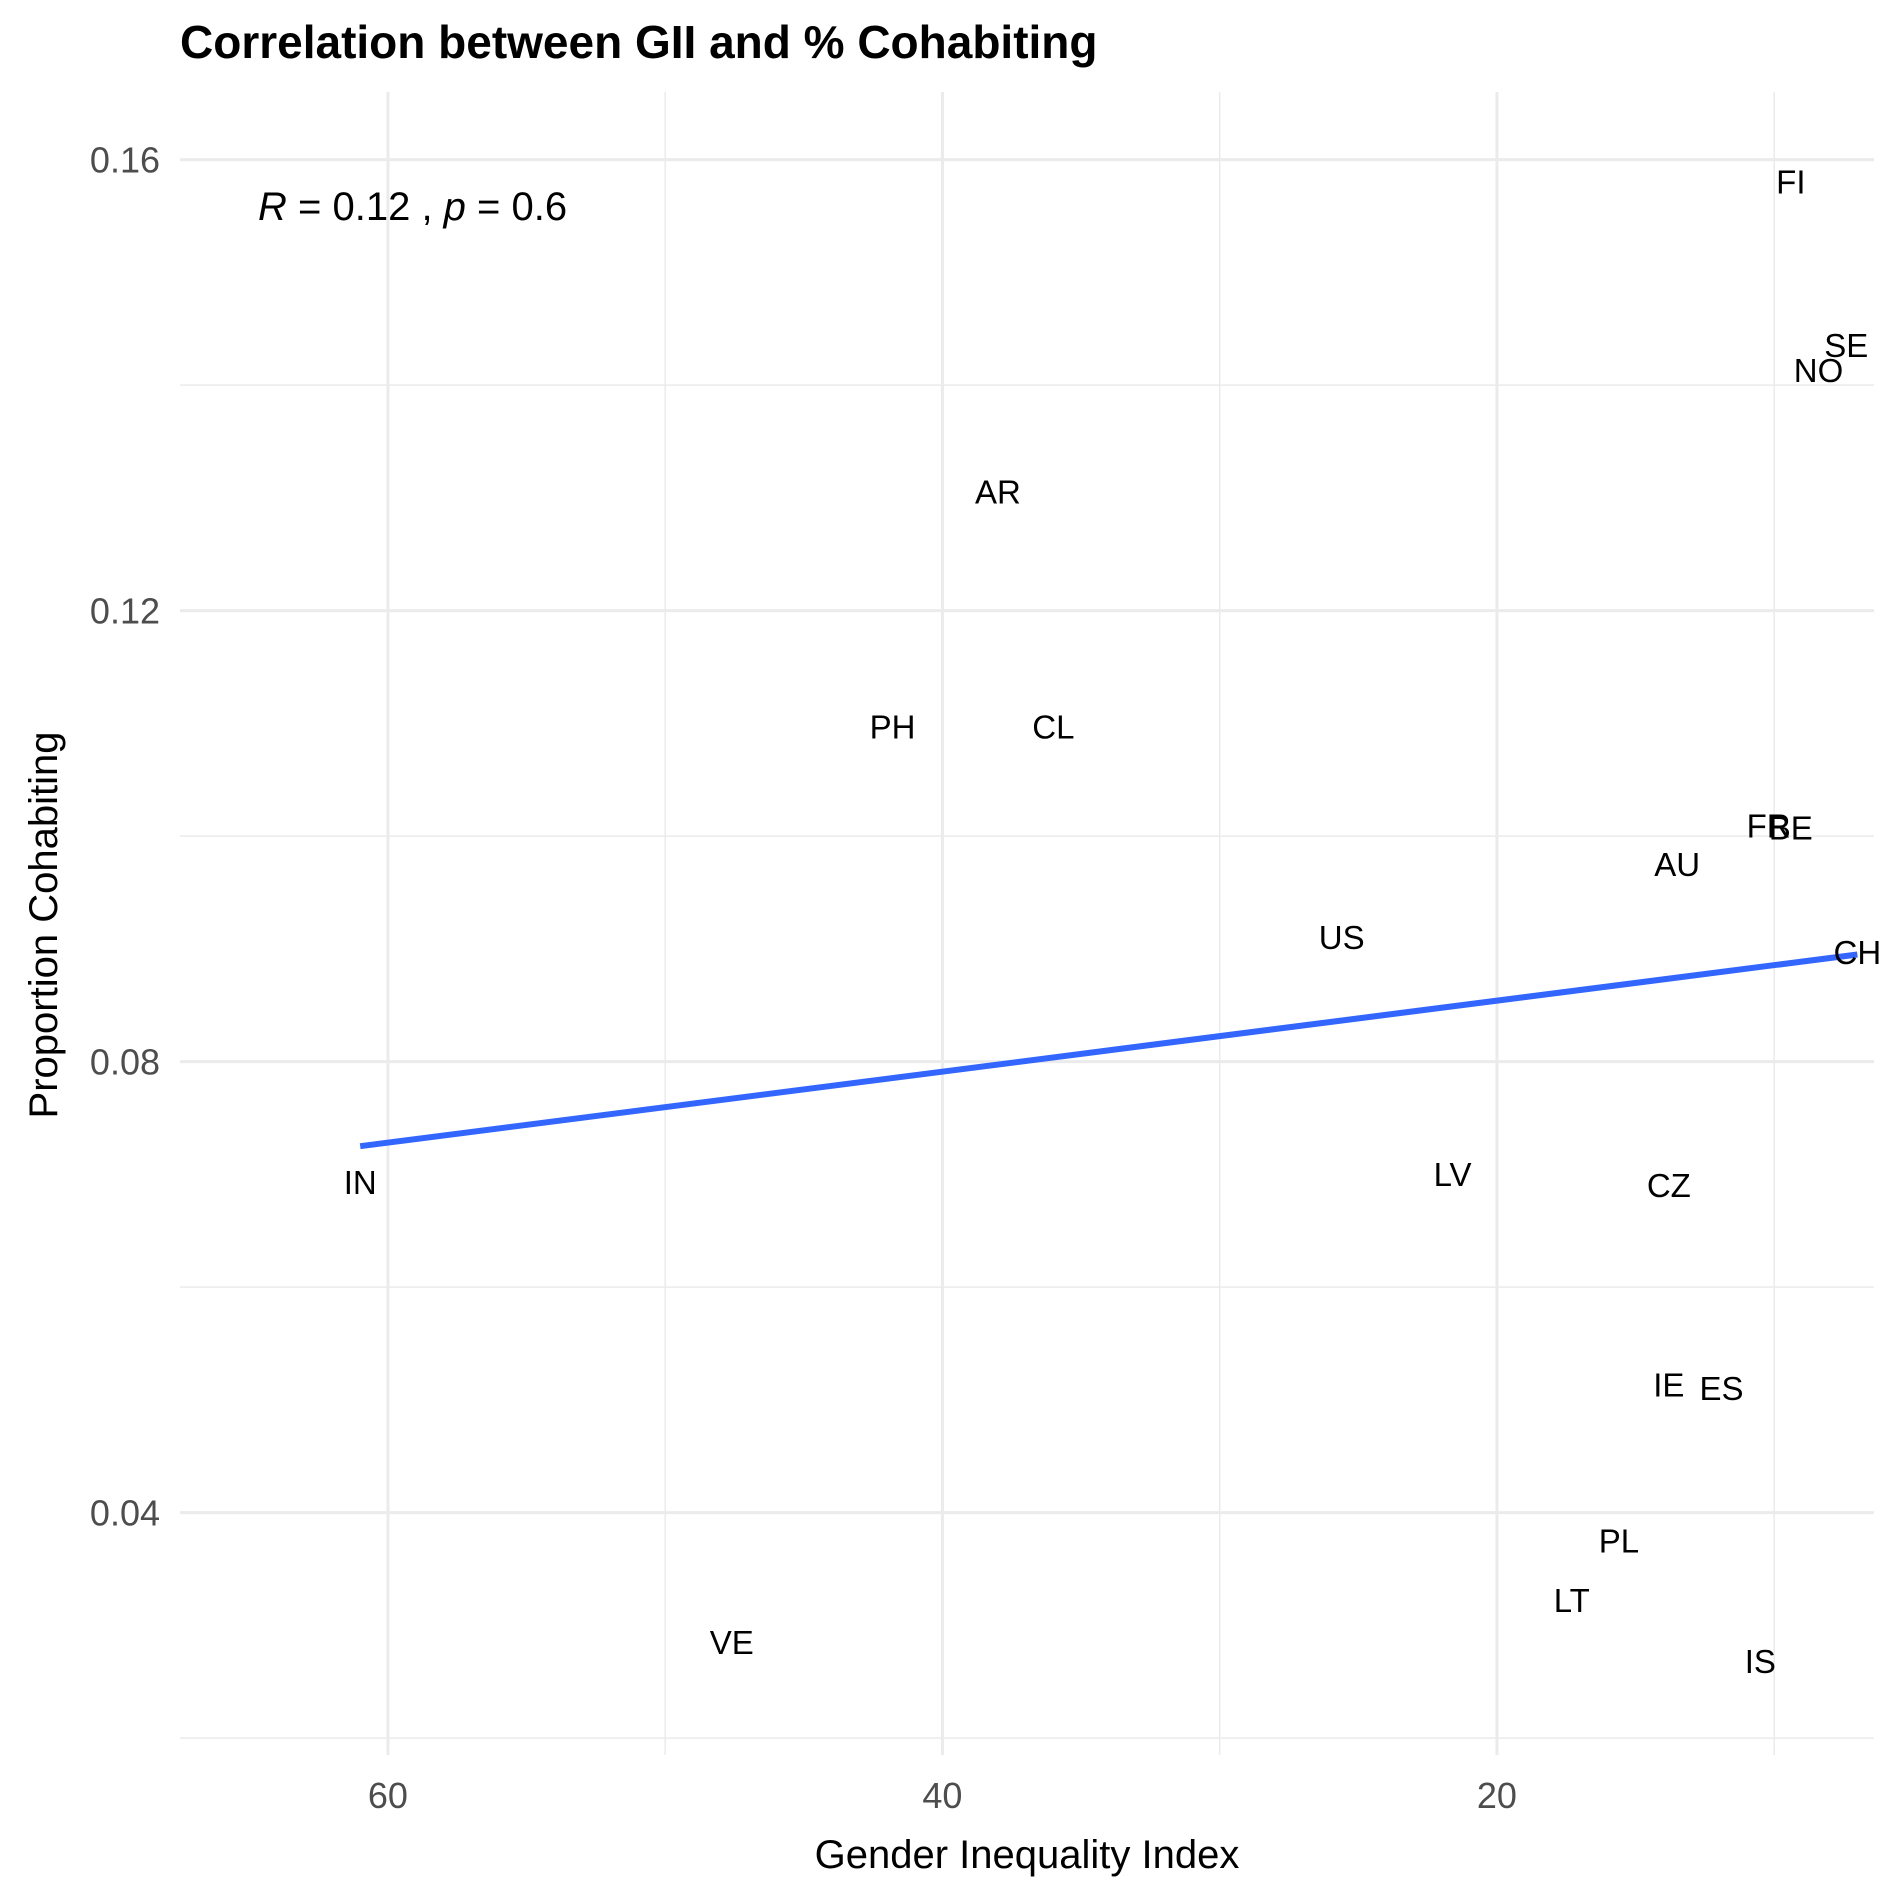 The height and width of the screenshot is (1889, 1889). I want to click on y-tick-label: 0.08, so click(125, 1062).